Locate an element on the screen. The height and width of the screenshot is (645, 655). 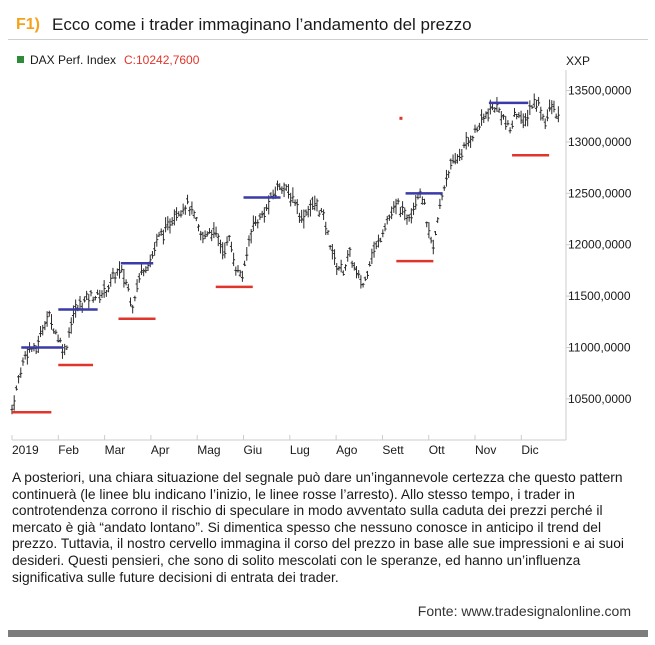
legend-series-name: DAX Perf. Index is located at coordinates (73, 60).